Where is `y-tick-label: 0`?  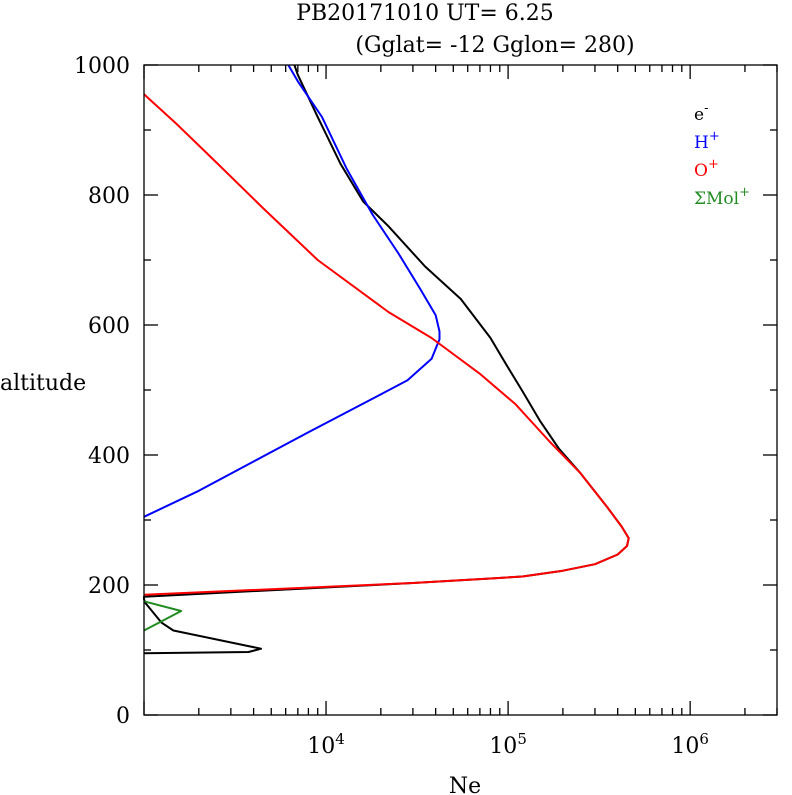 y-tick-label: 0 is located at coordinates (123, 716).